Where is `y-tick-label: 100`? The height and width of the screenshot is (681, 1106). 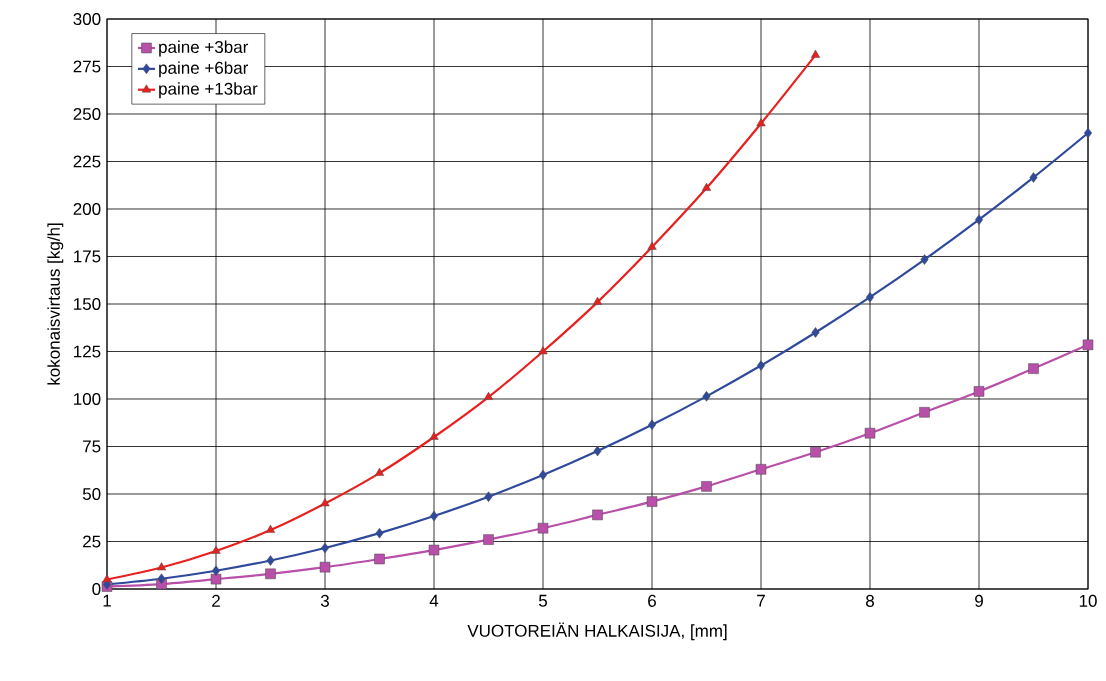
y-tick-label: 100 is located at coordinates (87, 399).